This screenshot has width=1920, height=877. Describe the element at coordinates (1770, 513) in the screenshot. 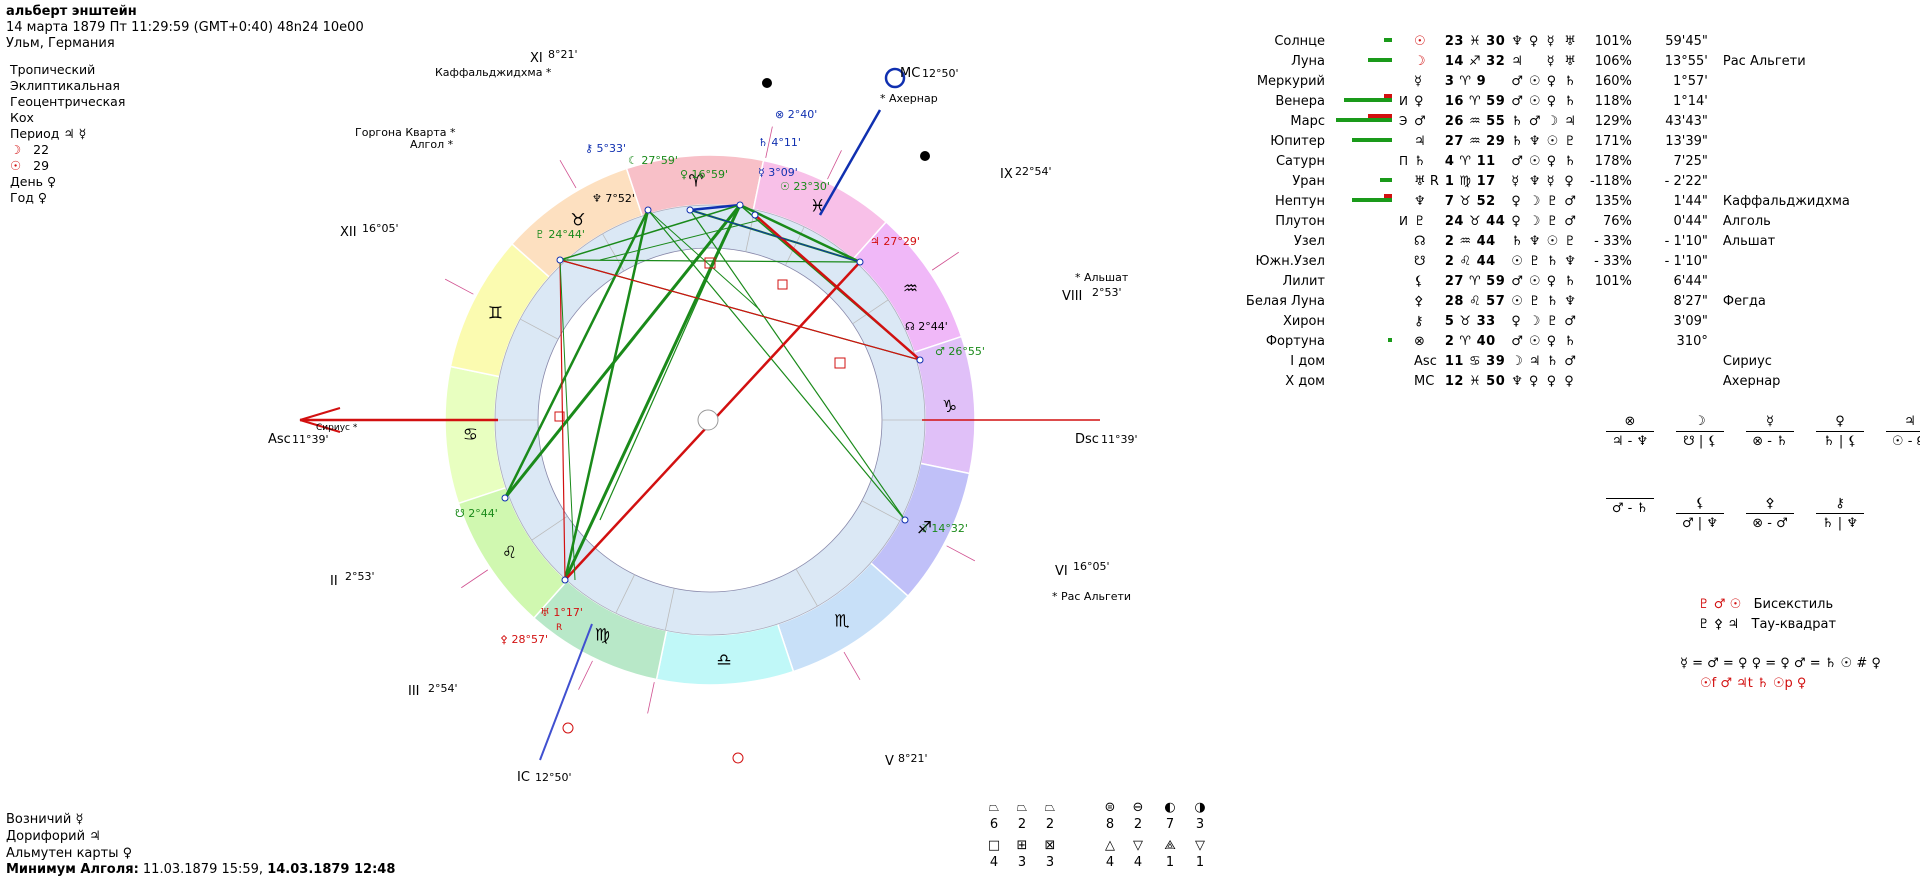

I see `rulership-group: ⚴ ⊗ - ♂` at that location.